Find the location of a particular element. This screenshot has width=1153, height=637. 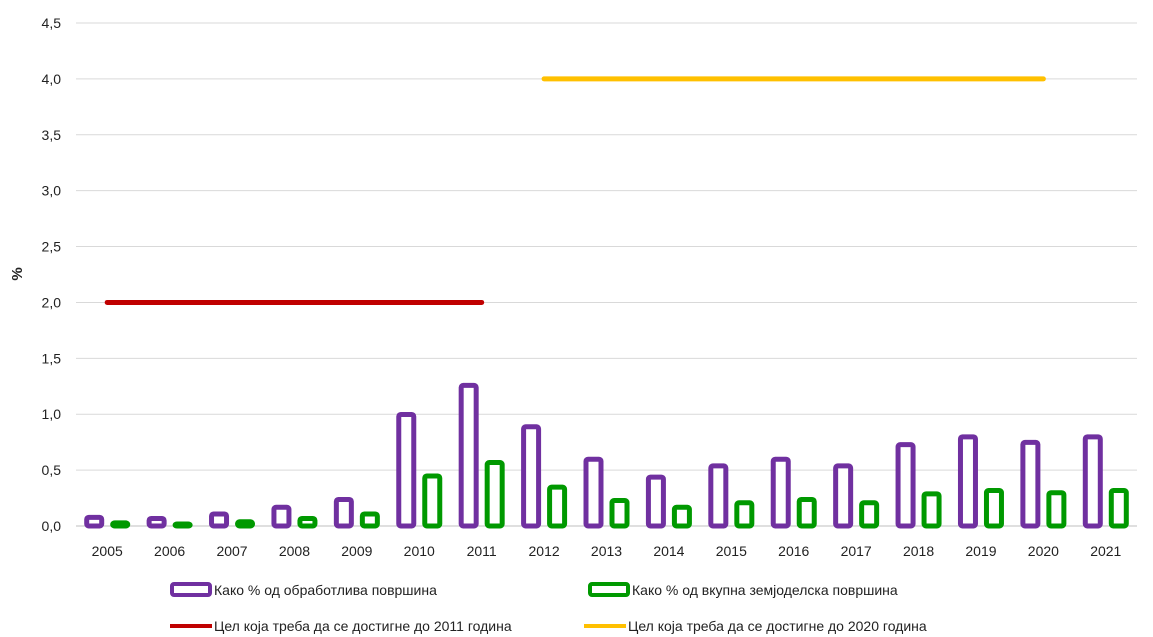

x-tick-label: 2015 is located at coordinates (731, 551).